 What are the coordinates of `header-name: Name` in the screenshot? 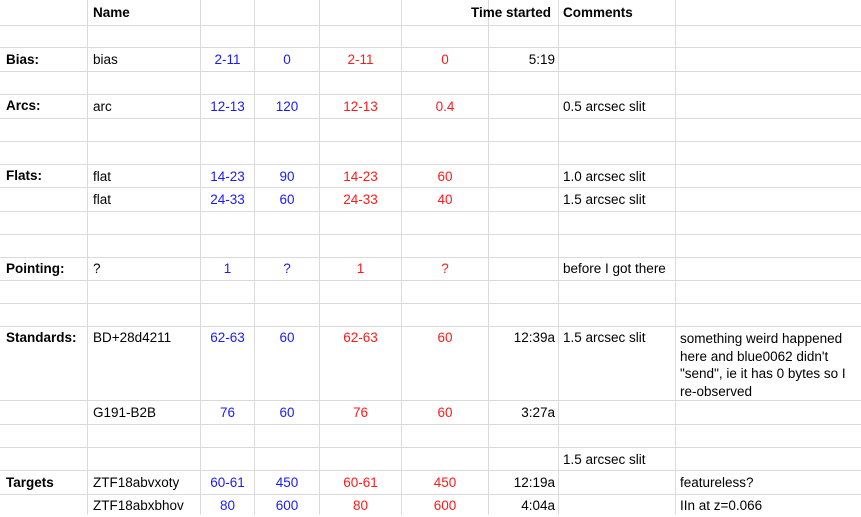 It's located at (111, 12).